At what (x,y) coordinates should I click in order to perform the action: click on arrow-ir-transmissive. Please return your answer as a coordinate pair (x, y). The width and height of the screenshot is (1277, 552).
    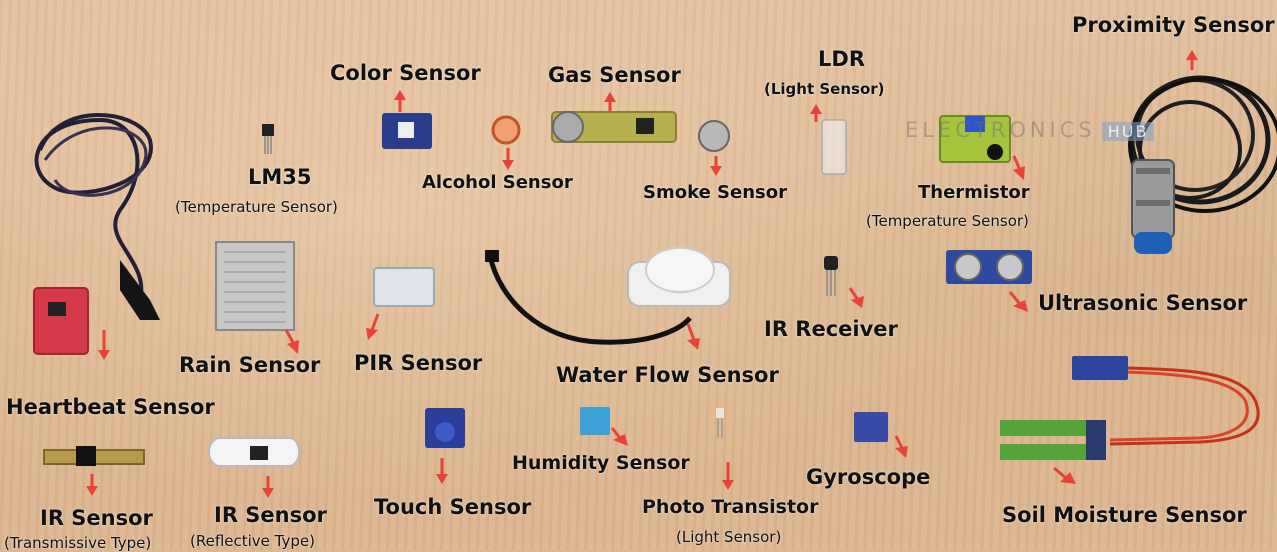
    Looking at the image, I should click on (92, 485).